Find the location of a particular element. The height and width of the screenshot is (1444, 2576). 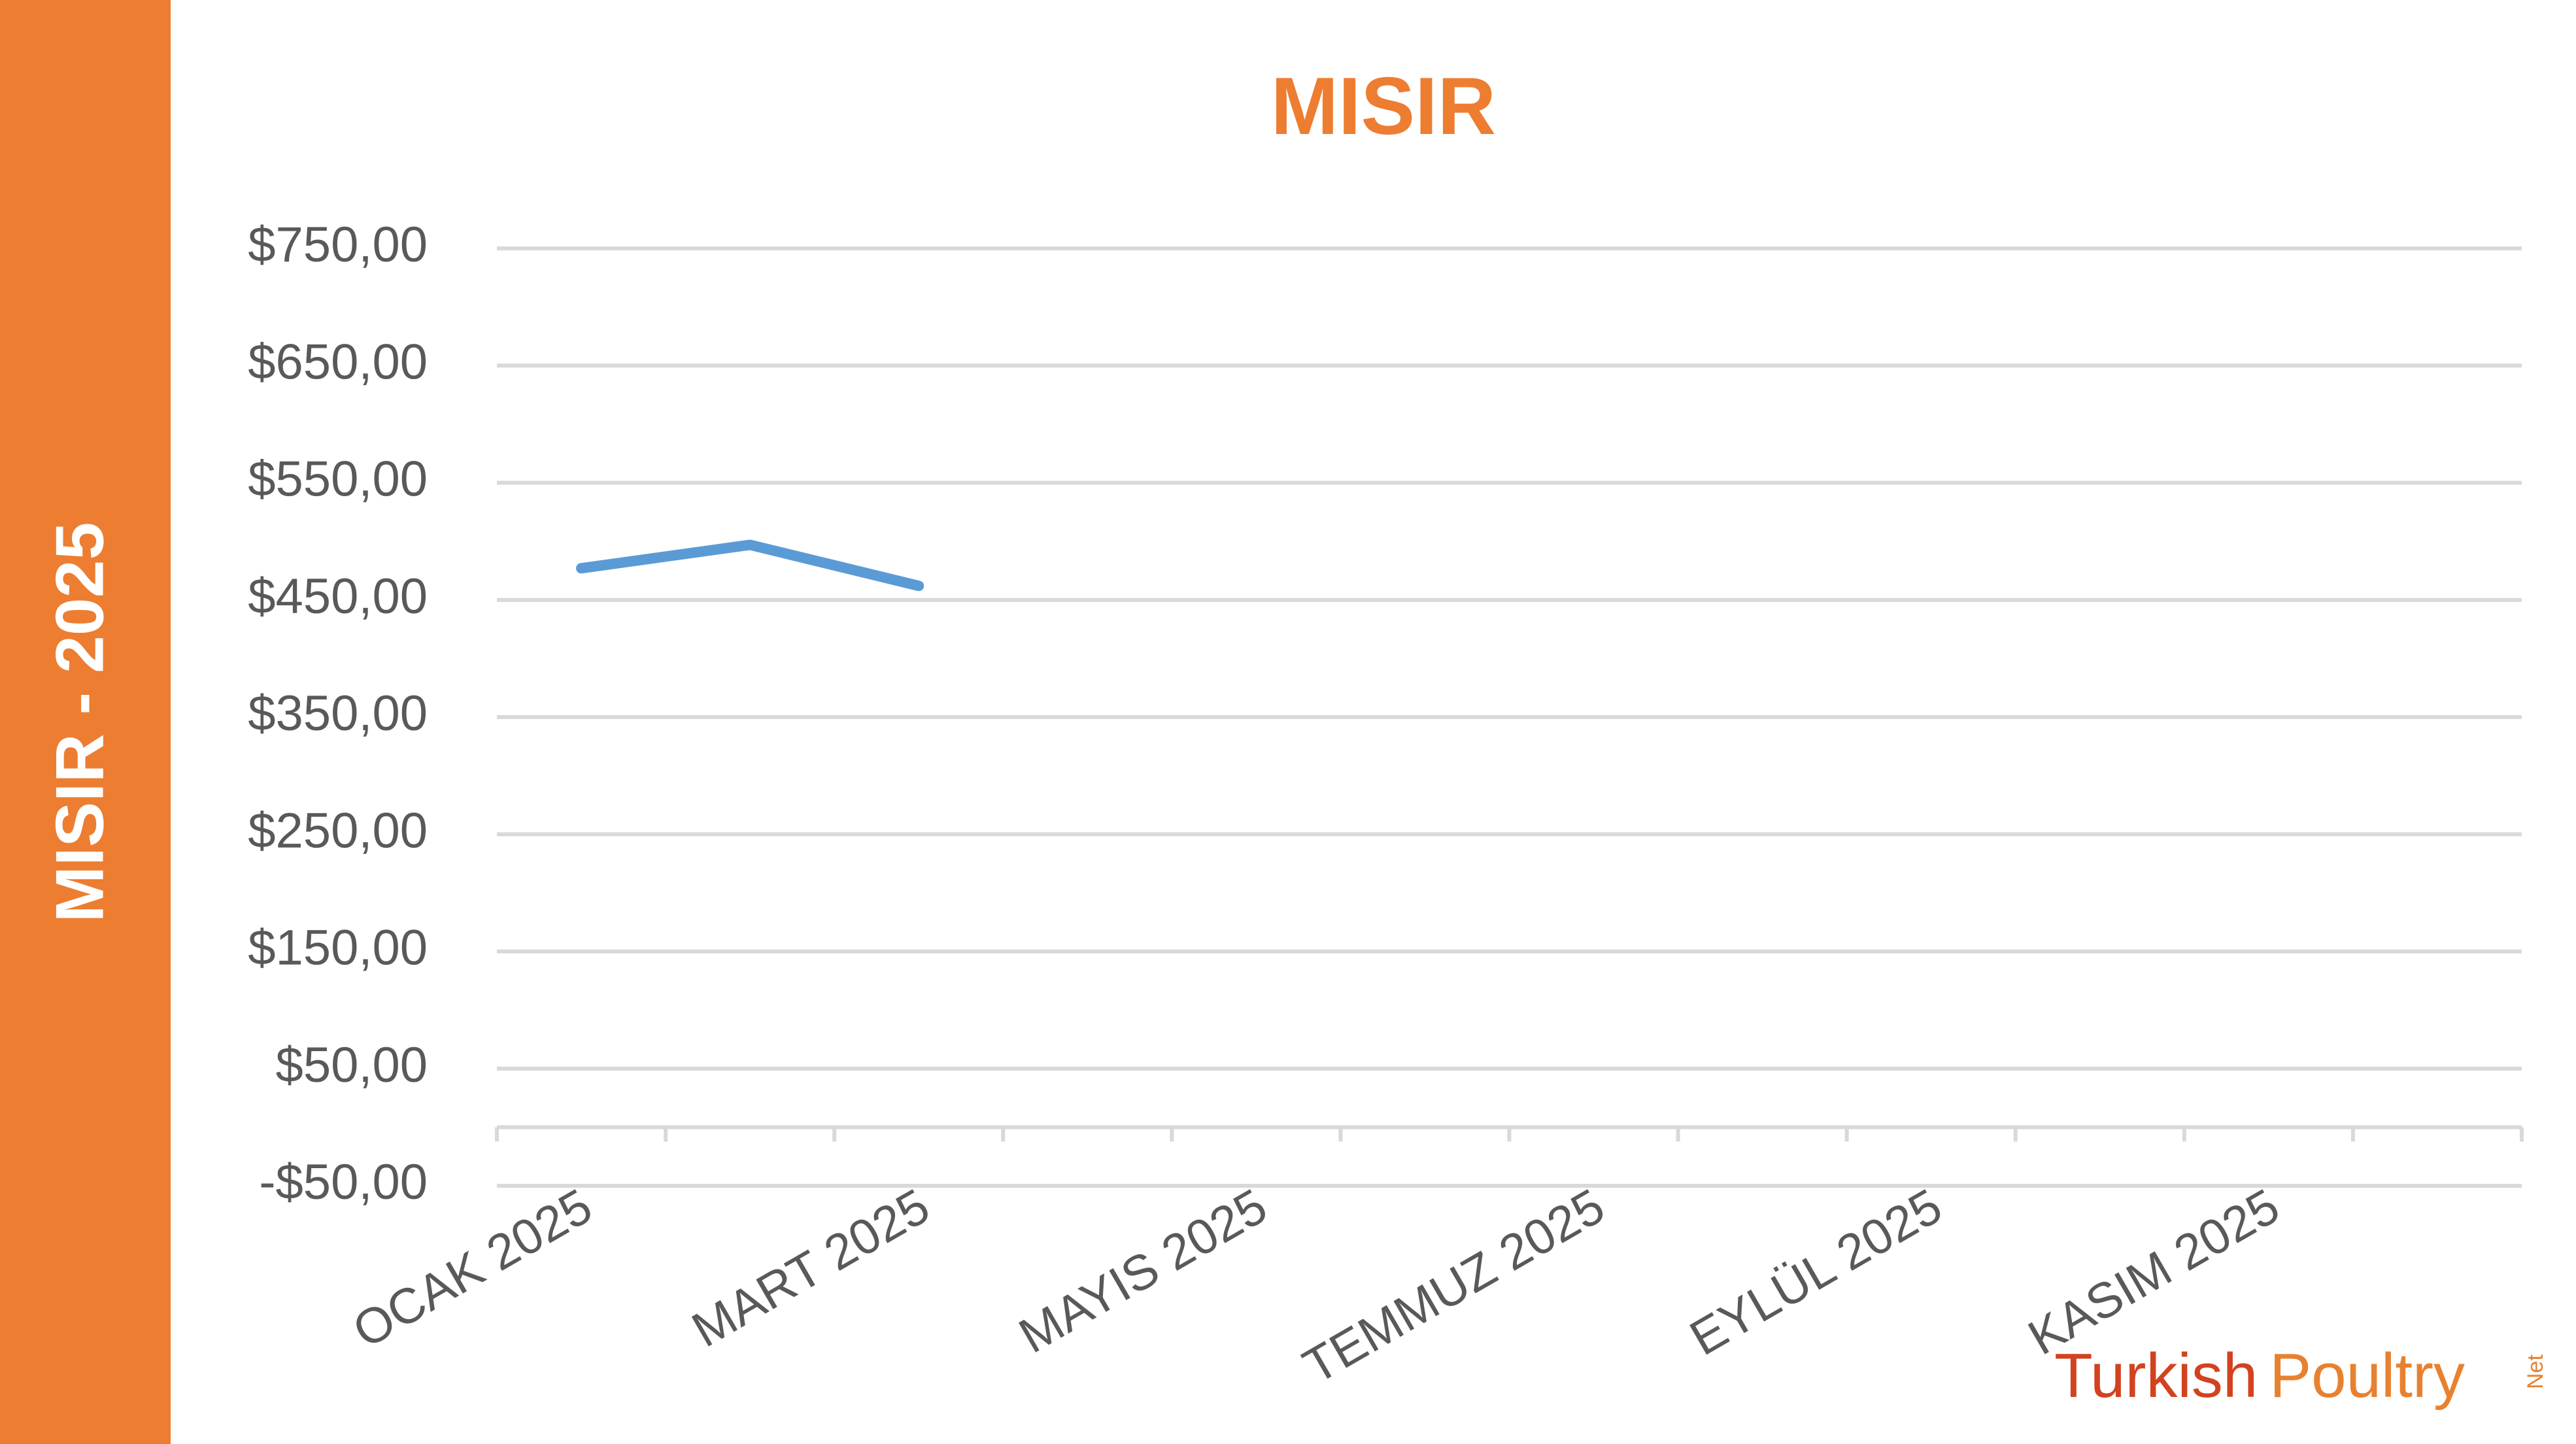

y-tick-label: $650,00 is located at coordinates (338, 362).